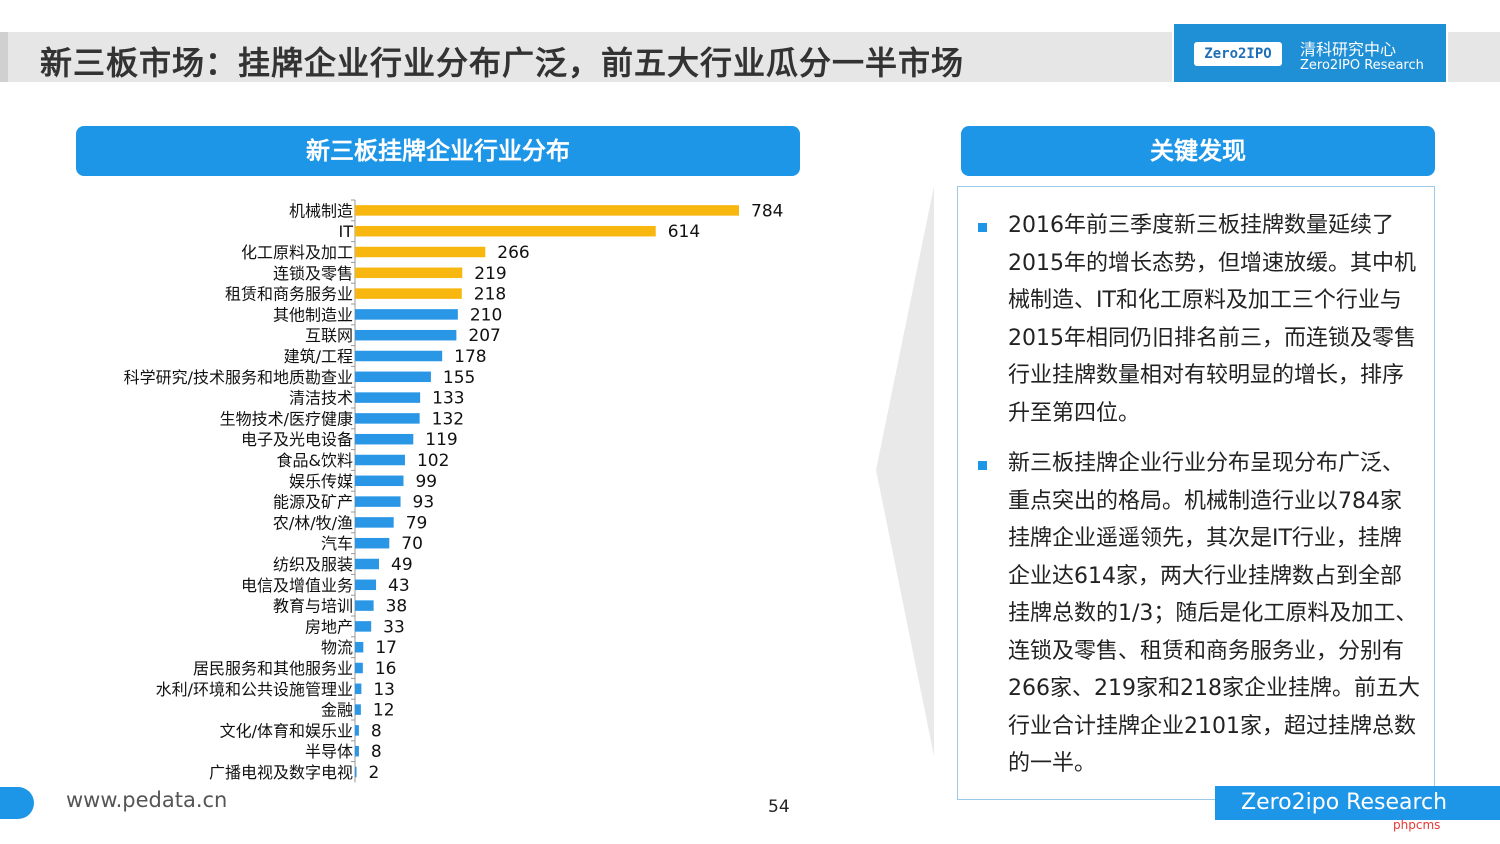  I want to click on findings-panel-header: 关键发现, so click(1198, 151).